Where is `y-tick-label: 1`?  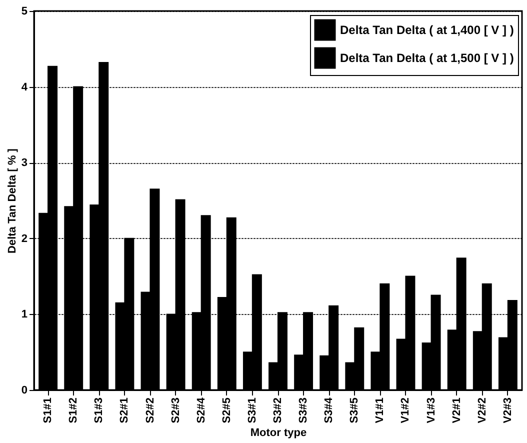 y-tick-label: 1 is located at coordinates (24, 314).